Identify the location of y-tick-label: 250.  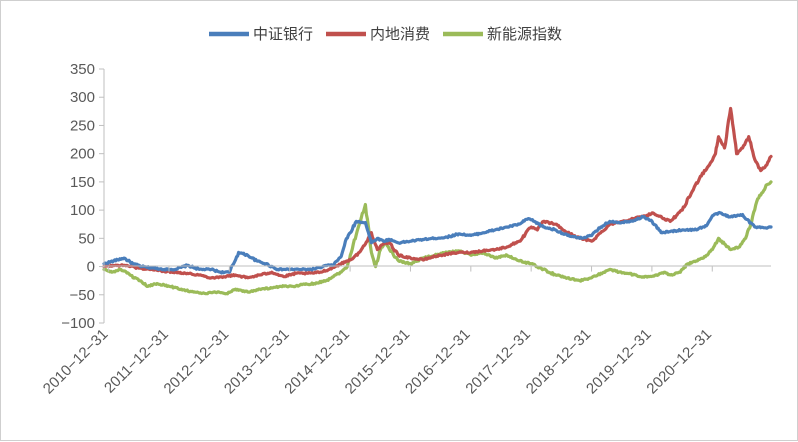
(82, 125).